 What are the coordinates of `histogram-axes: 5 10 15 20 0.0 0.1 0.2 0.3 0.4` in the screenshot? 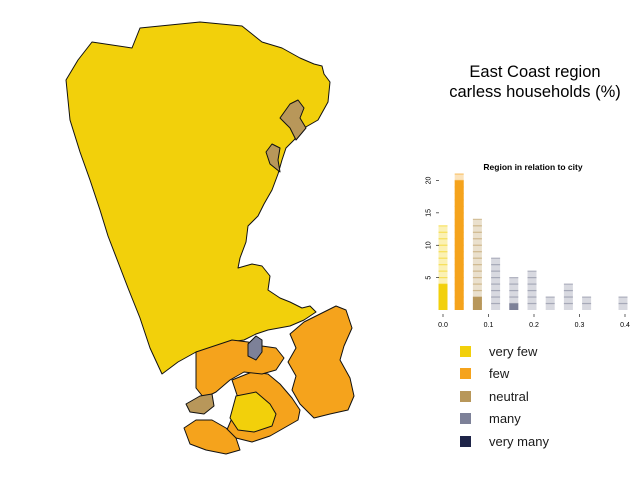 It's located at (528, 252).